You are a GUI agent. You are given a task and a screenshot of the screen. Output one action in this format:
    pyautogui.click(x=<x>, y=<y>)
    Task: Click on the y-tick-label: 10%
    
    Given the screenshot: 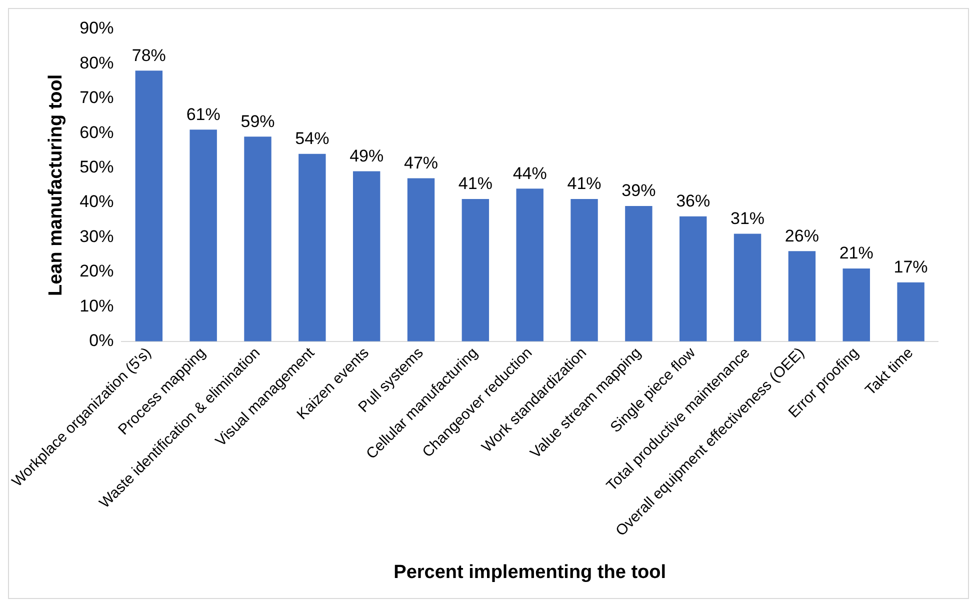 What is the action you would take?
    pyautogui.click(x=97, y=306)
    